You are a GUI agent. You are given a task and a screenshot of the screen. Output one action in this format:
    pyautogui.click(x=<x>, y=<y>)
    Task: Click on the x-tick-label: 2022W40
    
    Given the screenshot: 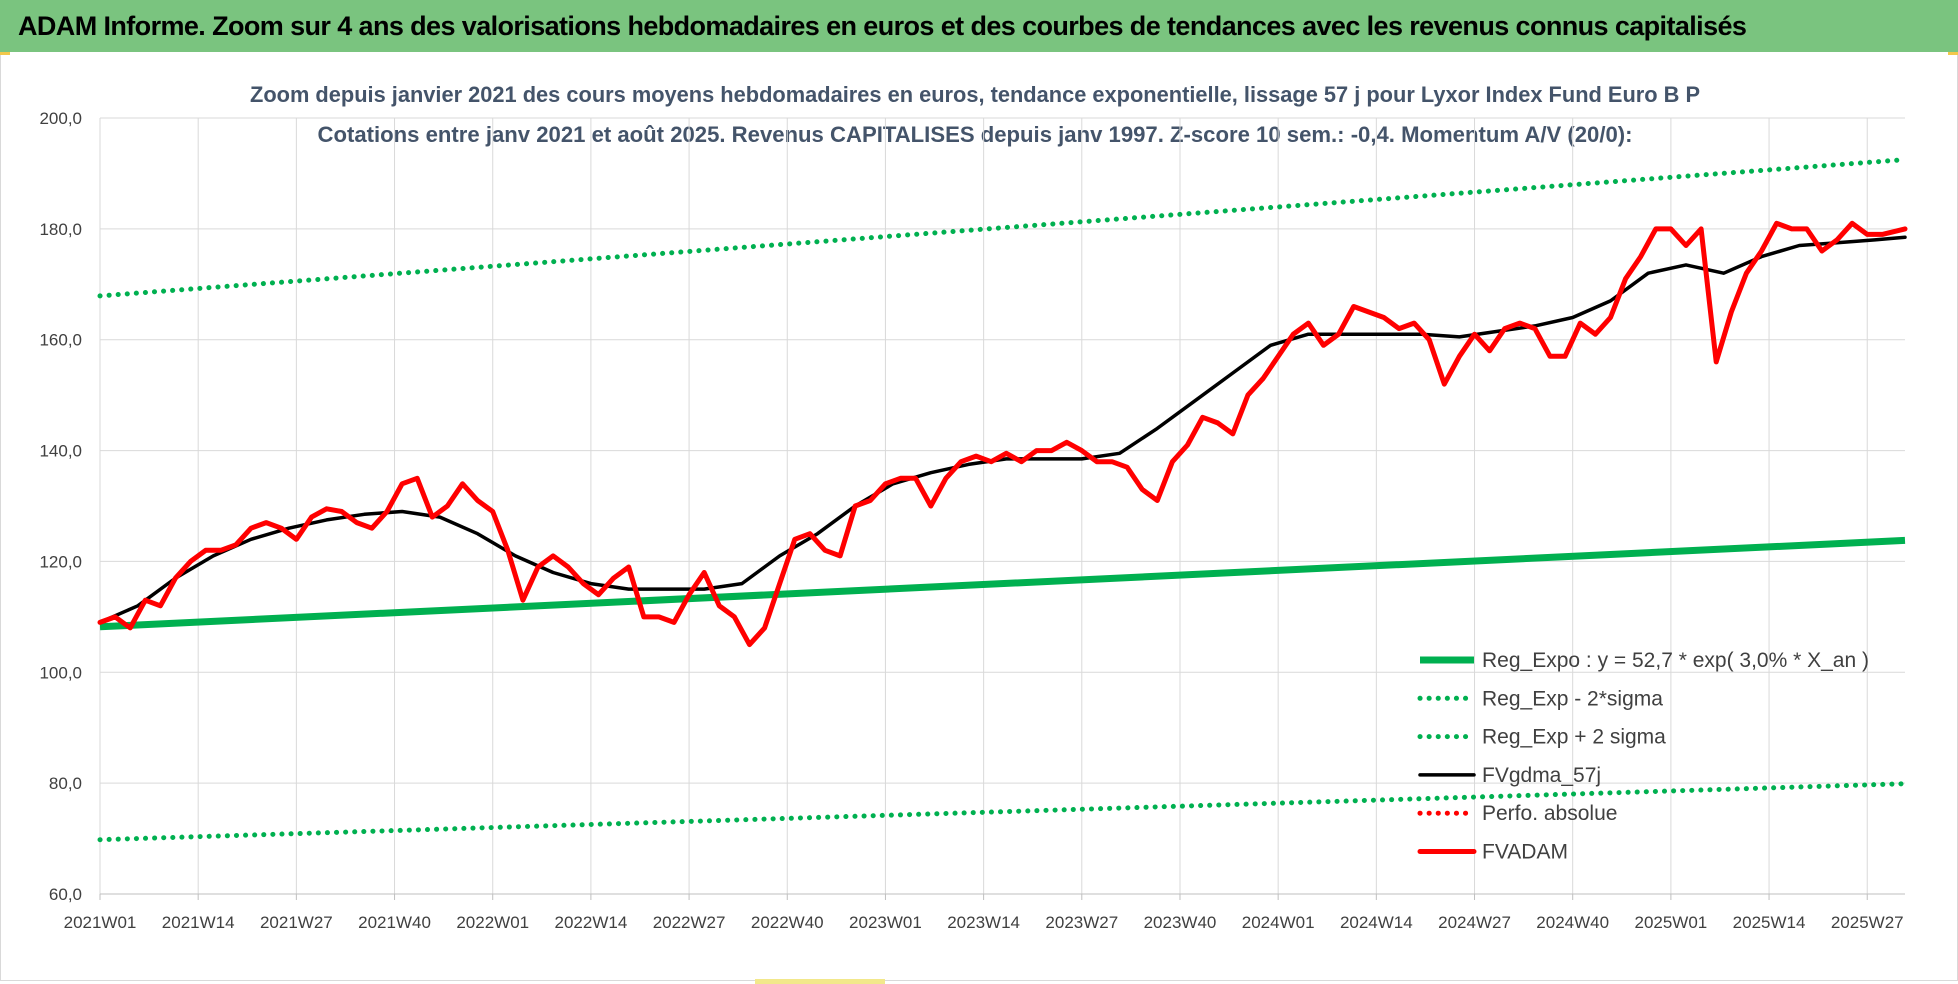 What is the action you would take?
    pyautogui.click(x=787, y=922)
    